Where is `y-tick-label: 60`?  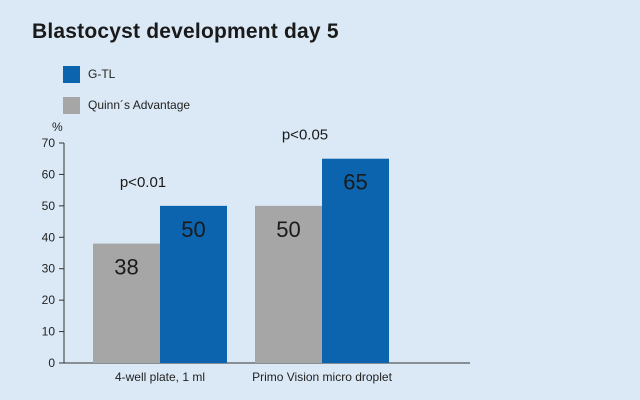
y-tick-label: 60 is located at coordinates (49, 174).